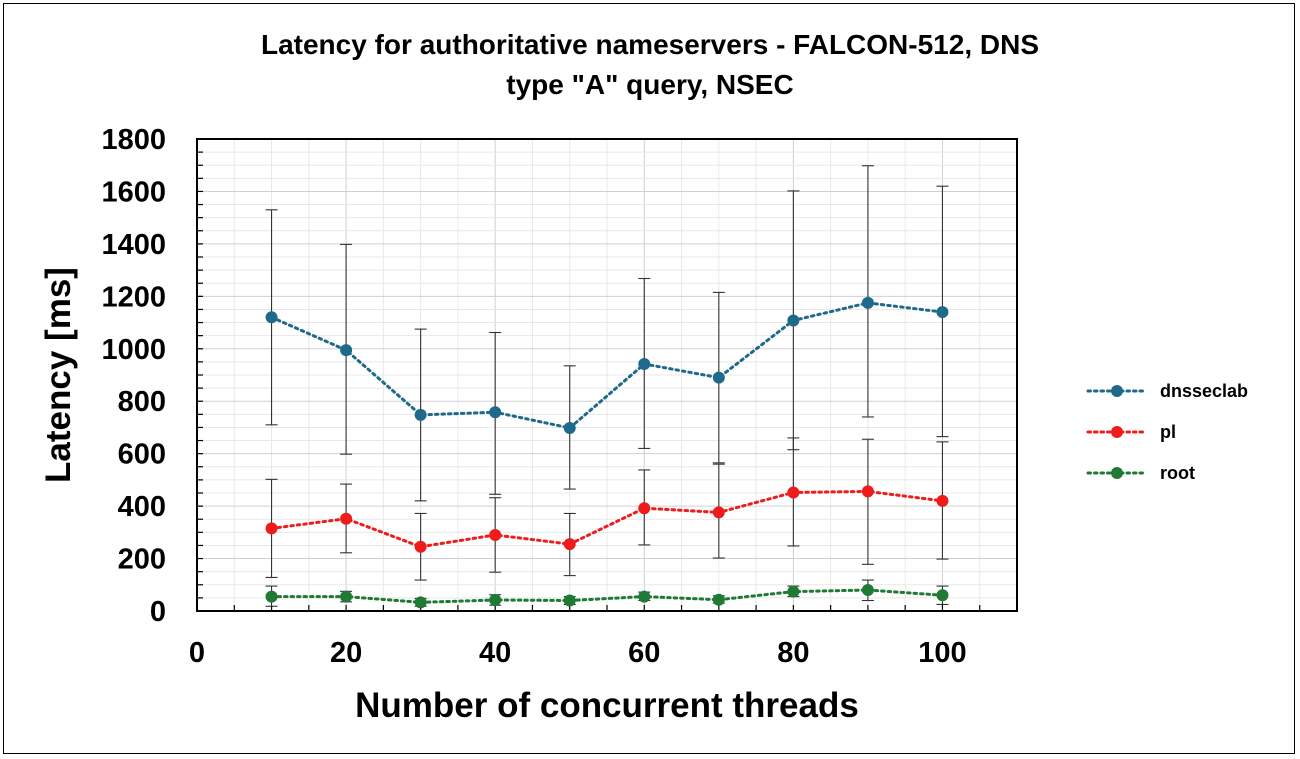  What do you see at coordinates (197, 653) in the screenshot?
I see `x-tick-label: 0` at bounding box center [197, 653].